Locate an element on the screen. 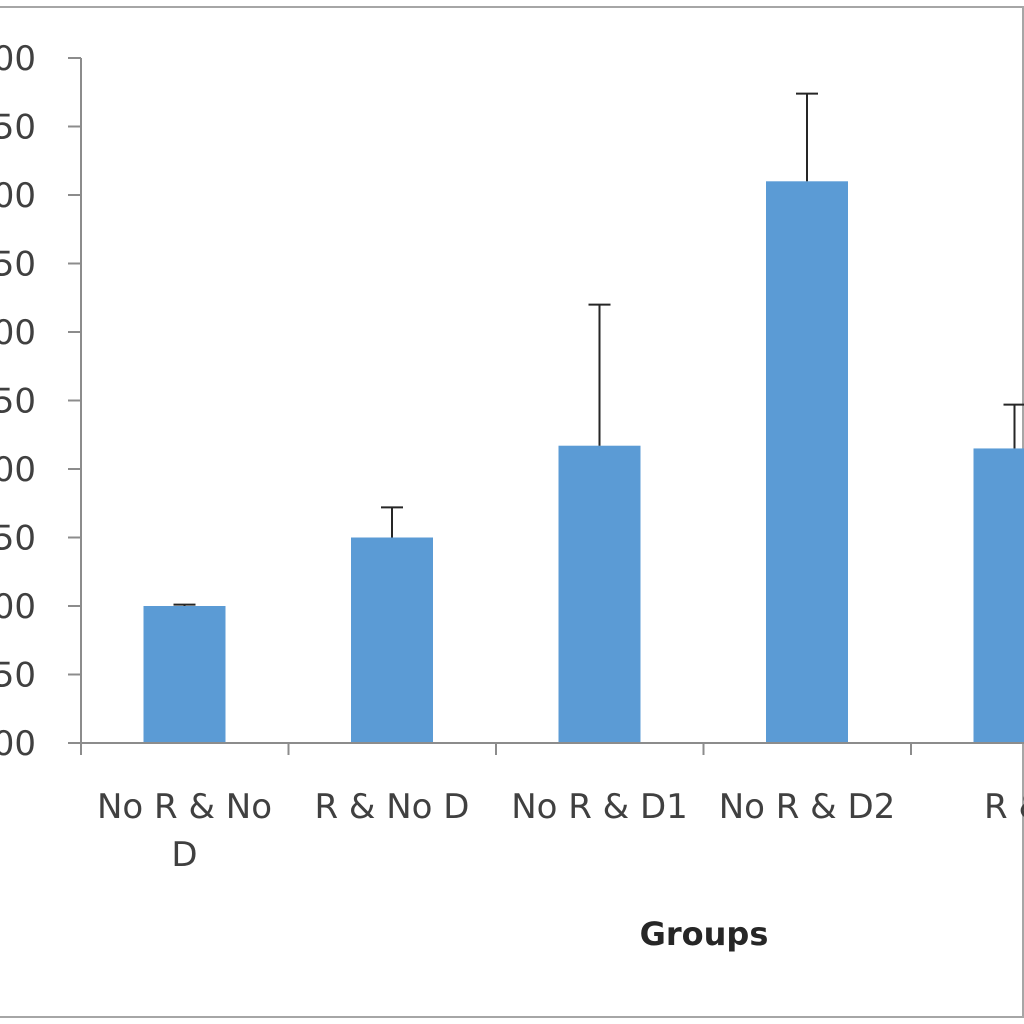 The image size is (1024, 1024). y-tick-label: 300 is located at coordinates (18, 333).